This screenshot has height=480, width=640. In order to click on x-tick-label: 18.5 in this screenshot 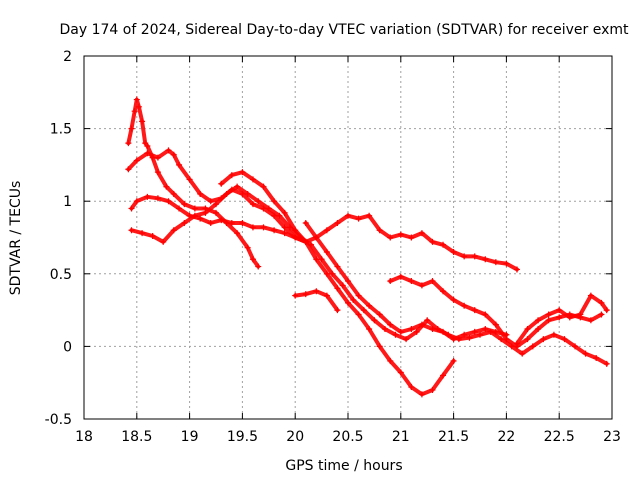, I will do `click(136, 437)`.